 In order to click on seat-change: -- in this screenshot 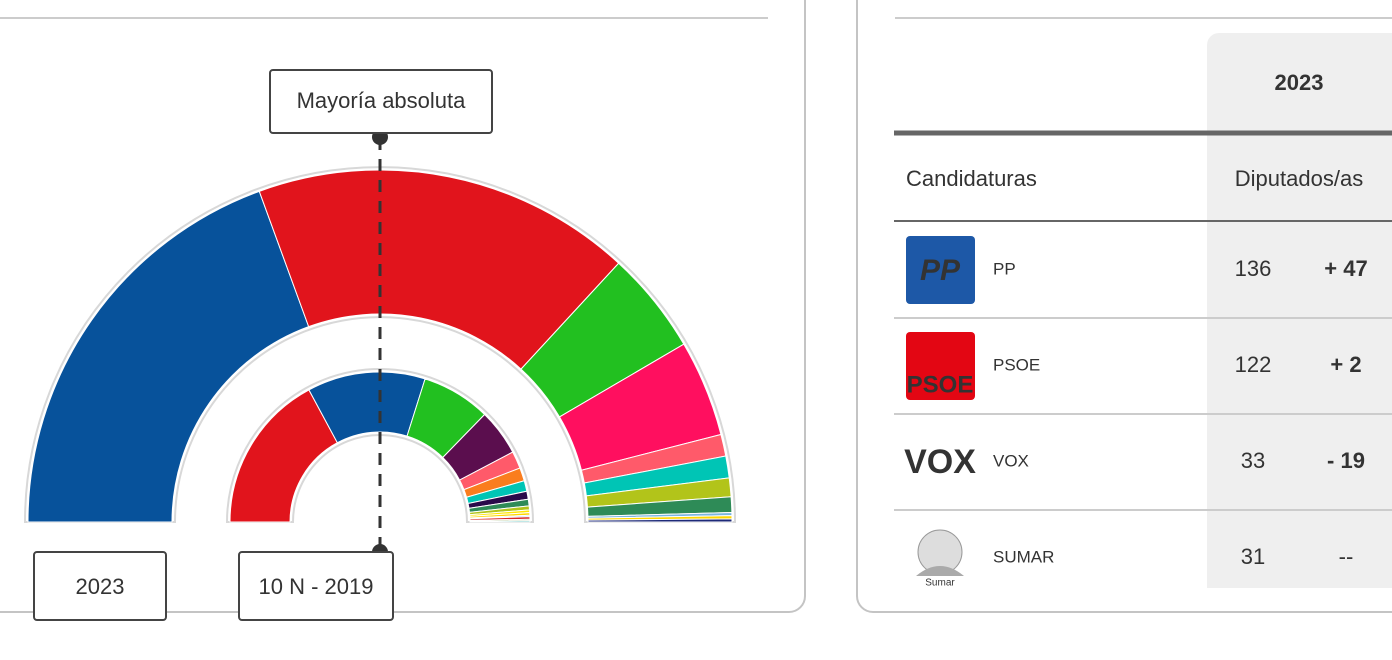, I will do `click(1346, 556)`.